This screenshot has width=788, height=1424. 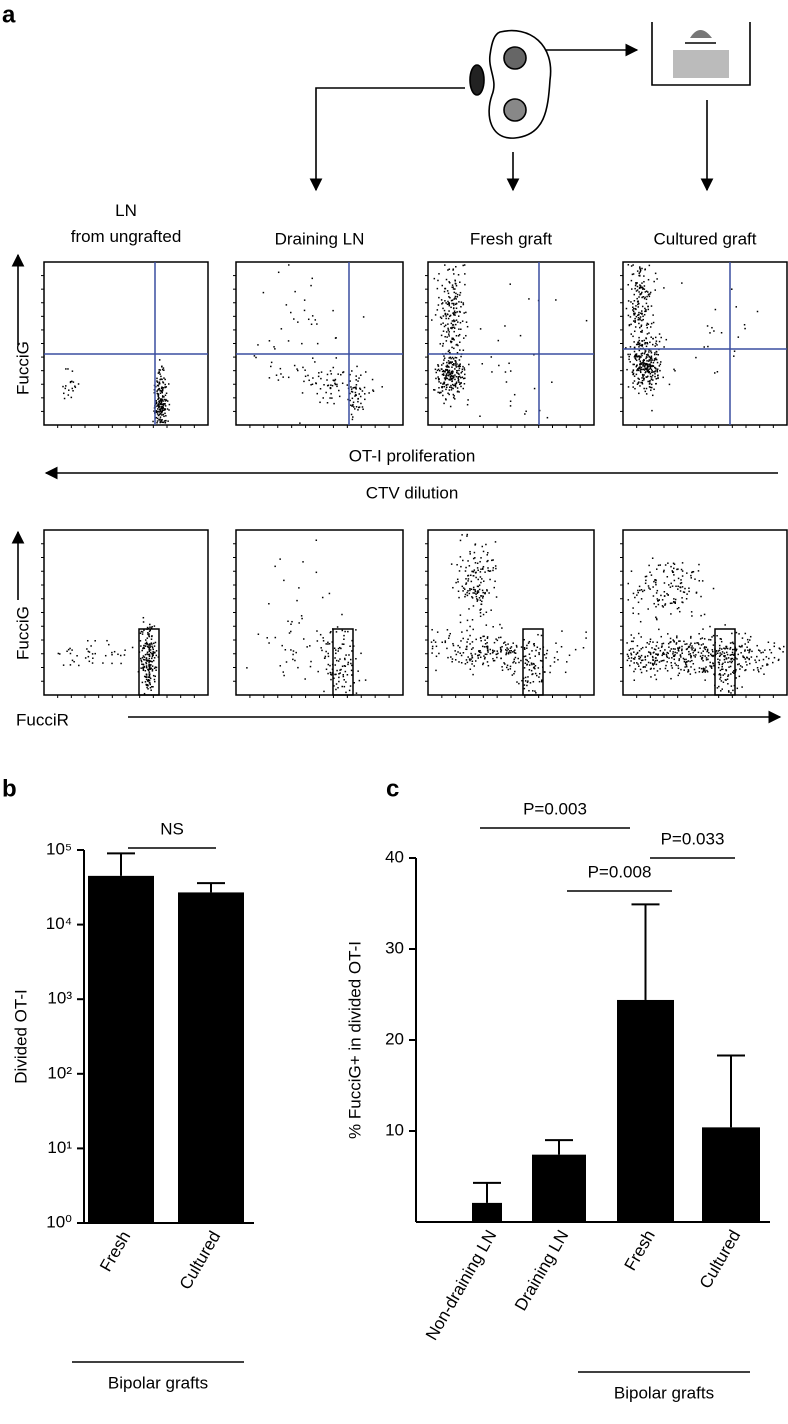 I want to click on panel-label: b, so click(x=9, y=788).